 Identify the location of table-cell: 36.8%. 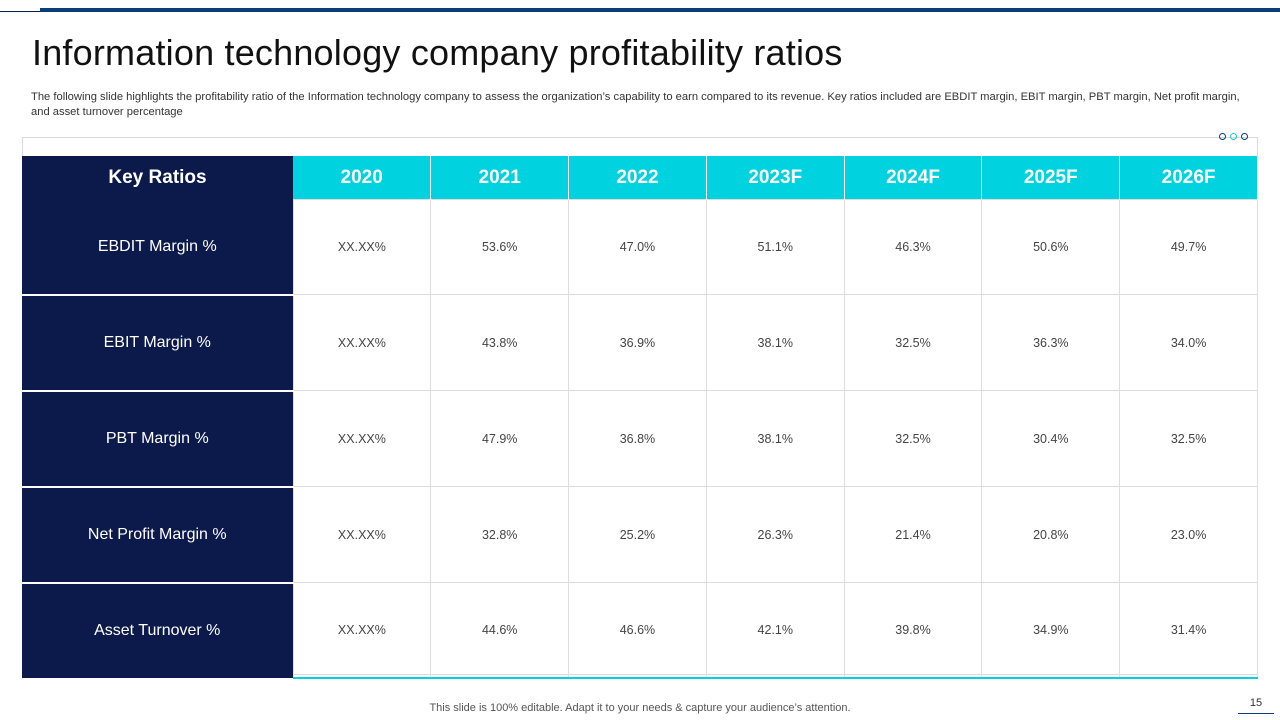
(637, 438).